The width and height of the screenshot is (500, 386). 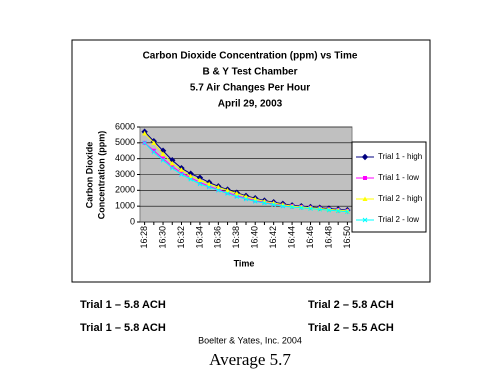 I want to click on x-tick-label: 16:44, so click(x=291, y=237).